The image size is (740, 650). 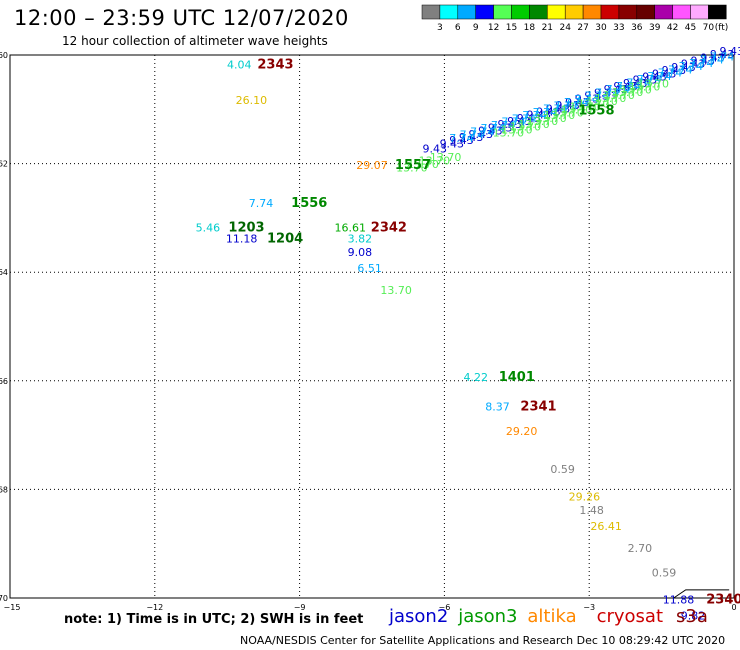 What do you see at coordinates (679, 599) in the screenshot?
I see `wave-height-label: 11.88` at bounding box center [679, 599].